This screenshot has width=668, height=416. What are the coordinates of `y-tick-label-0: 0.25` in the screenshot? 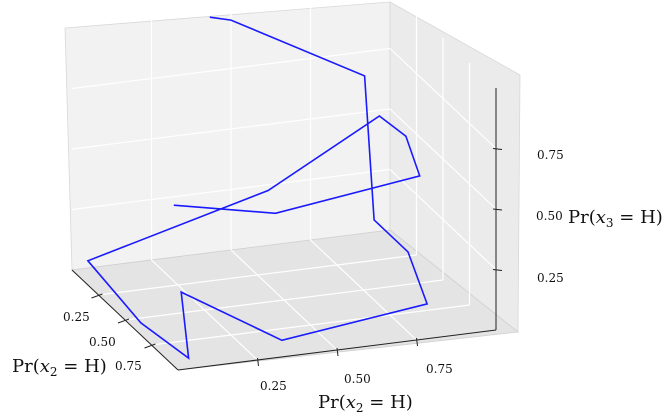 It's located at (273, 386).